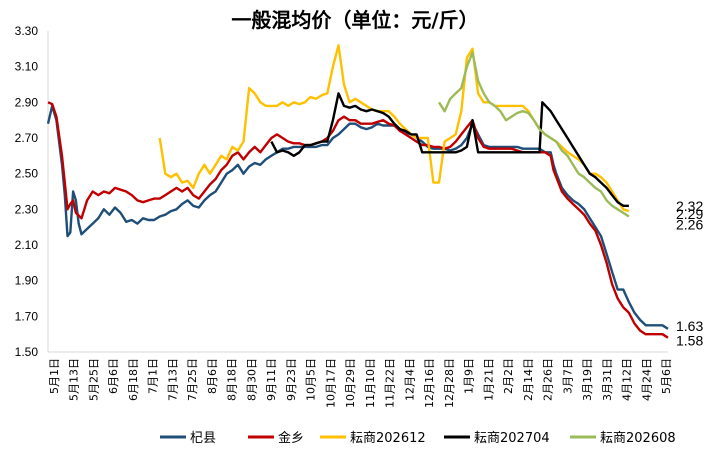  Describe the element at coordinates (27, 67) in the screenshot. I see `y-tick-label: 3.10` at that location.